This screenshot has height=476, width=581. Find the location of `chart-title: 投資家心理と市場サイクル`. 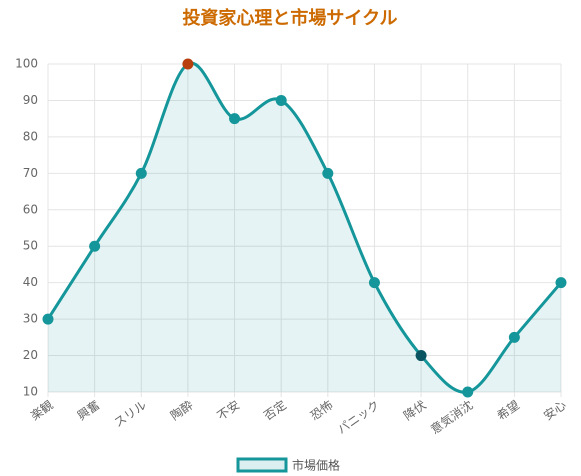

chart-title: 投資家心理と市場サイクル is located at coordinates (289, 18).